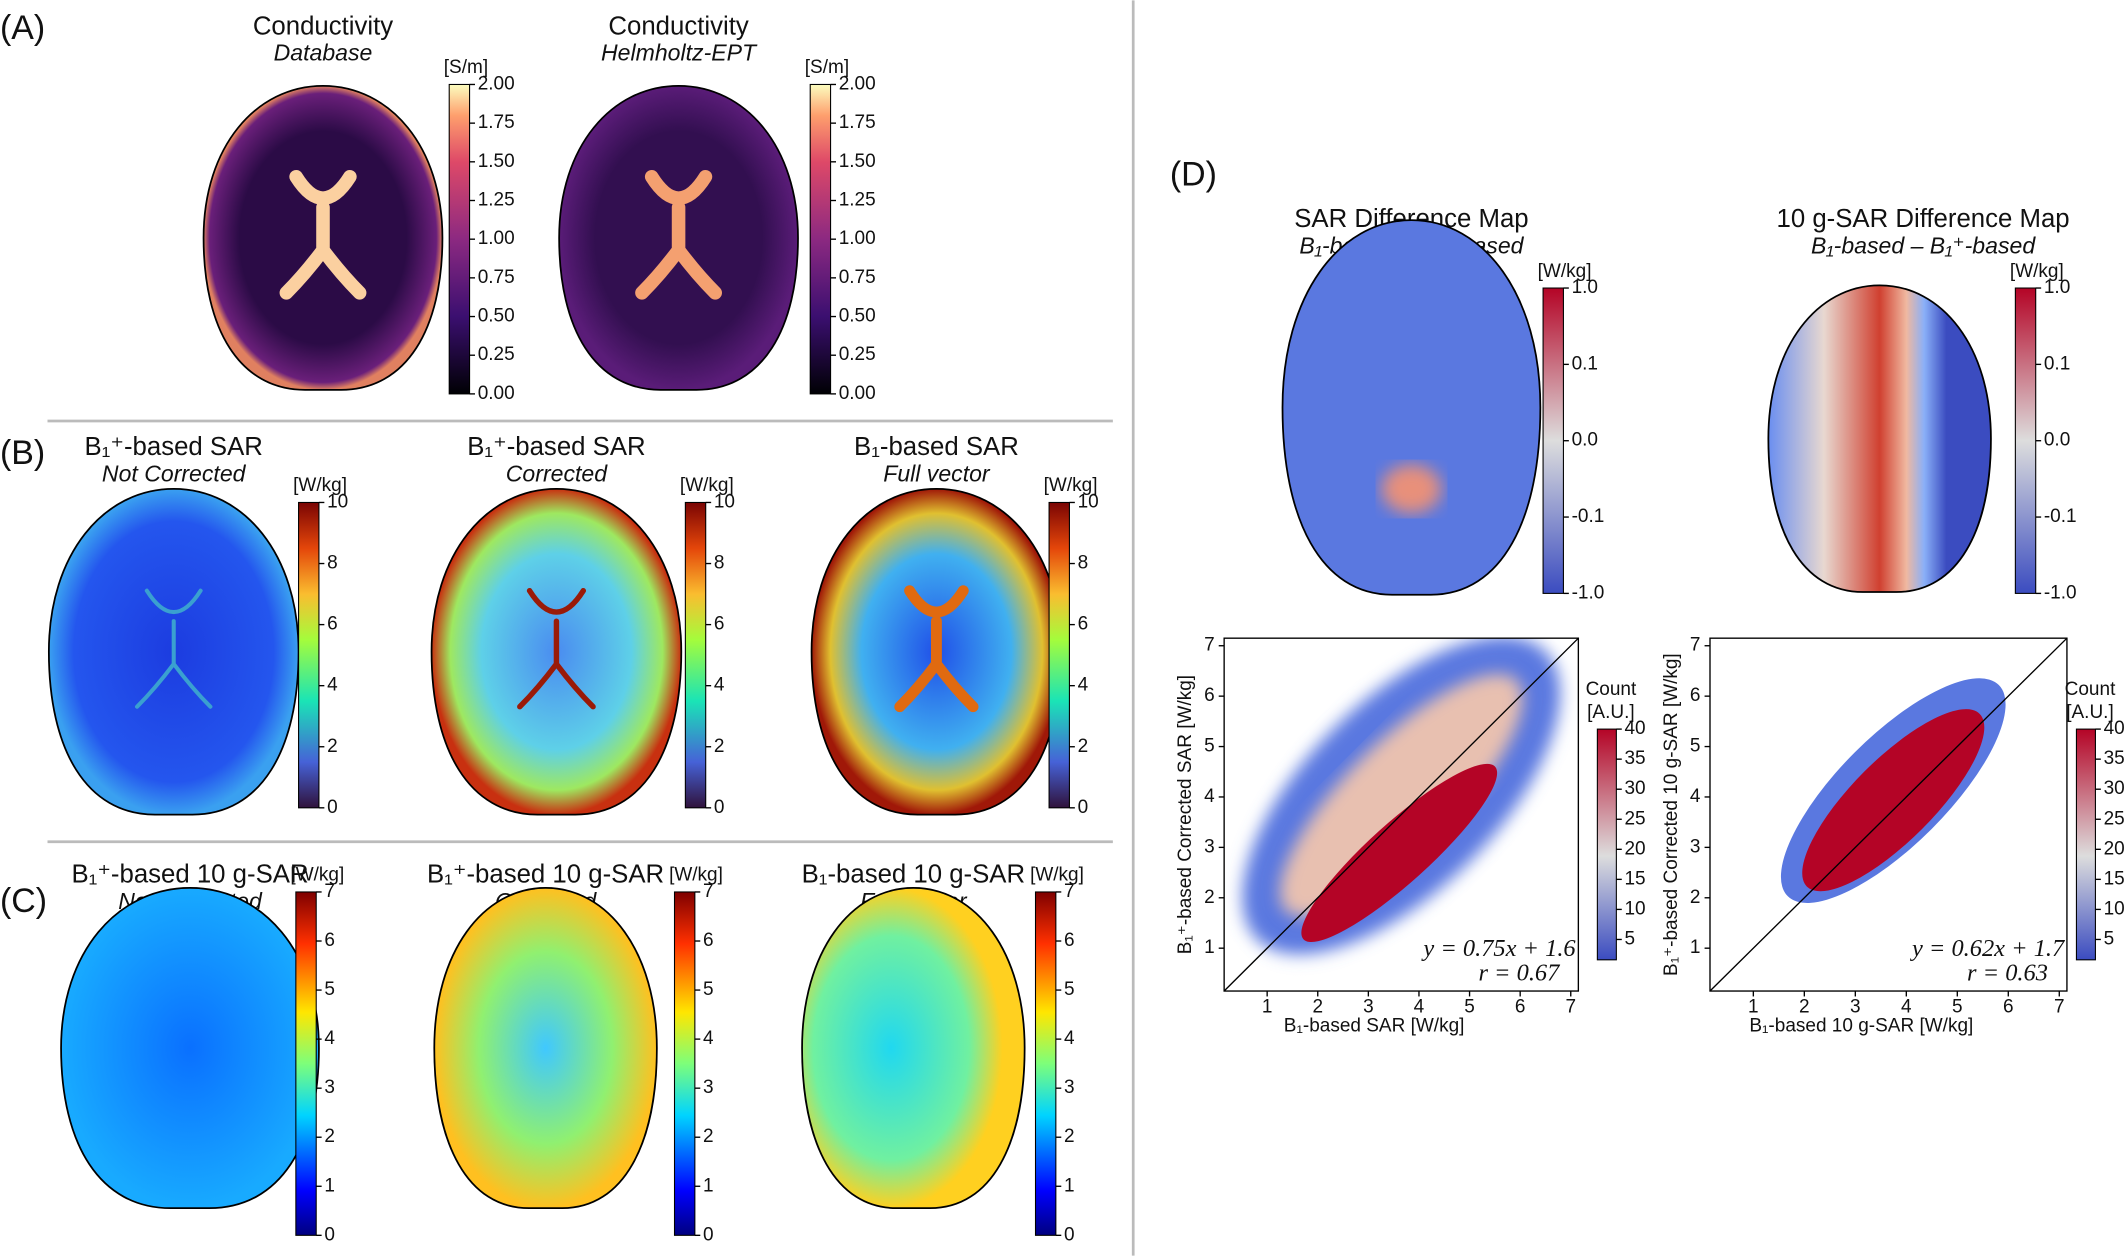 The height and width of the screenshot is (1256, 2128). Describe the element at coordinates (22, 453) in the screenshot. I see `panel-label: (B)` at that location.